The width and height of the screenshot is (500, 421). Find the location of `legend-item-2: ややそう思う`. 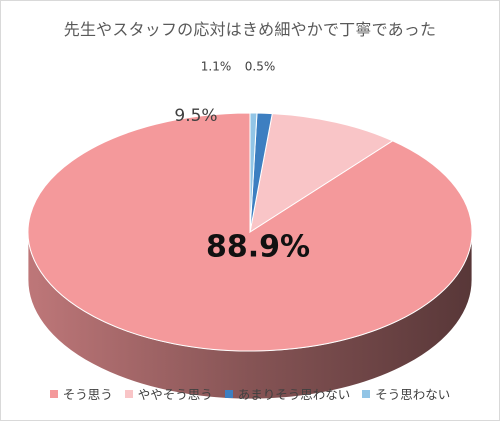

legend-item-2: ややそう思う is located at coordinates (168, 393).